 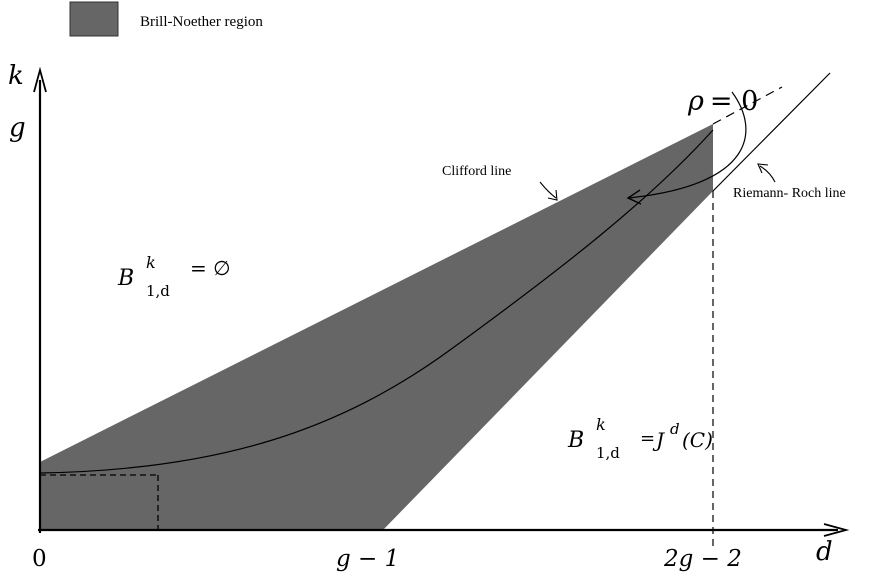 I want to click on rho-pointer-arrowhead, so click(x=634, y=197).